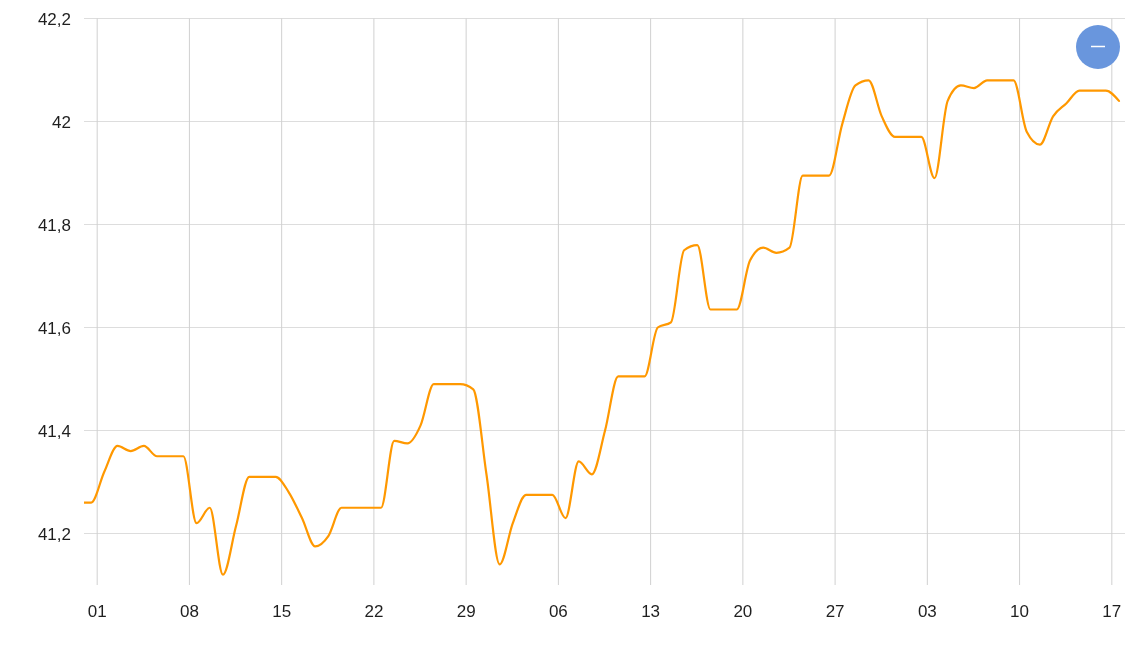  Describe the element at coordinates (97, 611) in the screenshot. I see `x-tick-label: 01` at that location.